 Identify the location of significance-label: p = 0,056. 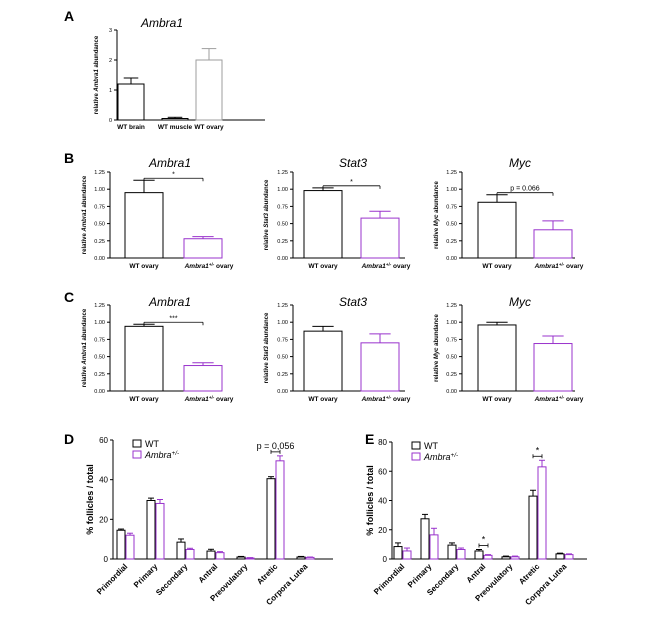
(276, 446).